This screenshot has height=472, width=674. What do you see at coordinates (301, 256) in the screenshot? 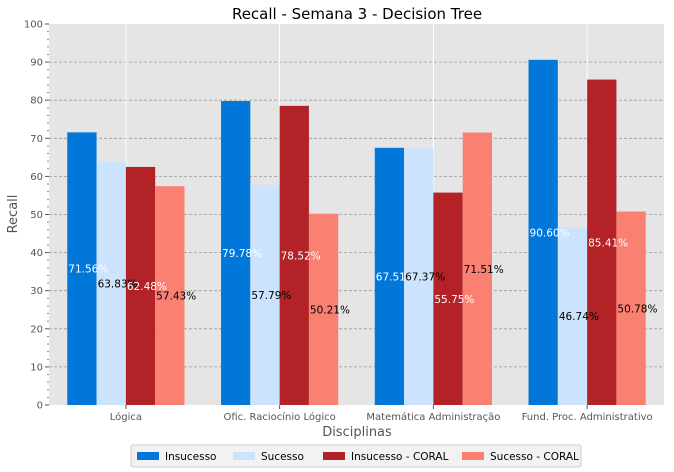
I see `bar-data-label: 78.52%` at bounding box center [301, 256].